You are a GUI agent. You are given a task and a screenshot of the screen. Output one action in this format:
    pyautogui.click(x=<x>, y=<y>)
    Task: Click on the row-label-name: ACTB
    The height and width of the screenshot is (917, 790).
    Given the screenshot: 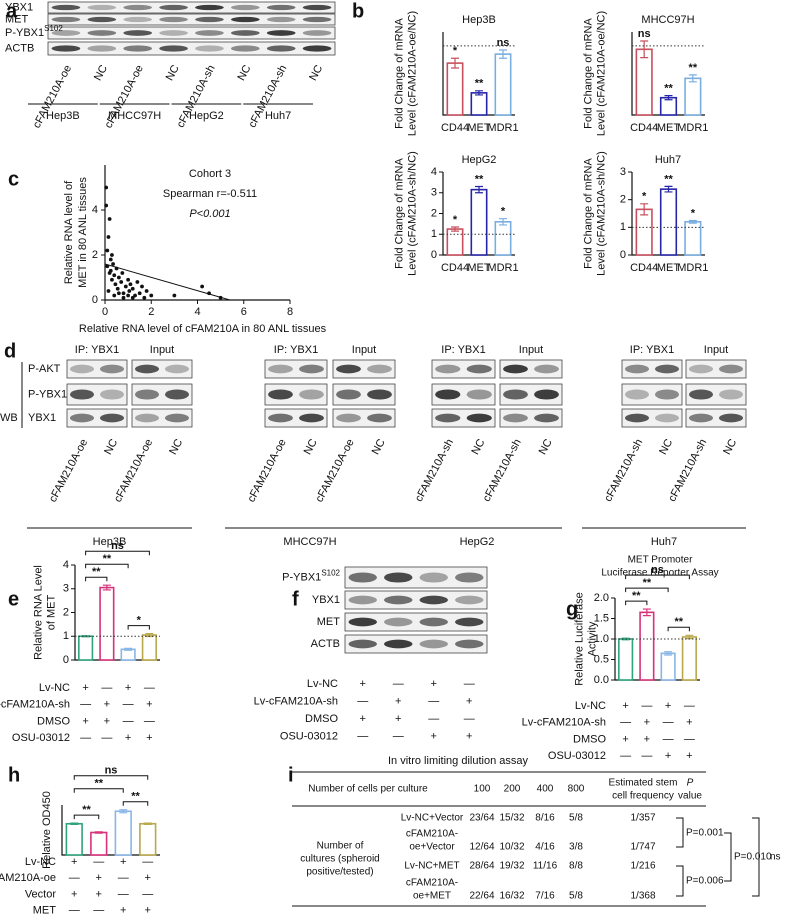 What is the action you would take?
    pyautogui.click(x=19, y=48)
    